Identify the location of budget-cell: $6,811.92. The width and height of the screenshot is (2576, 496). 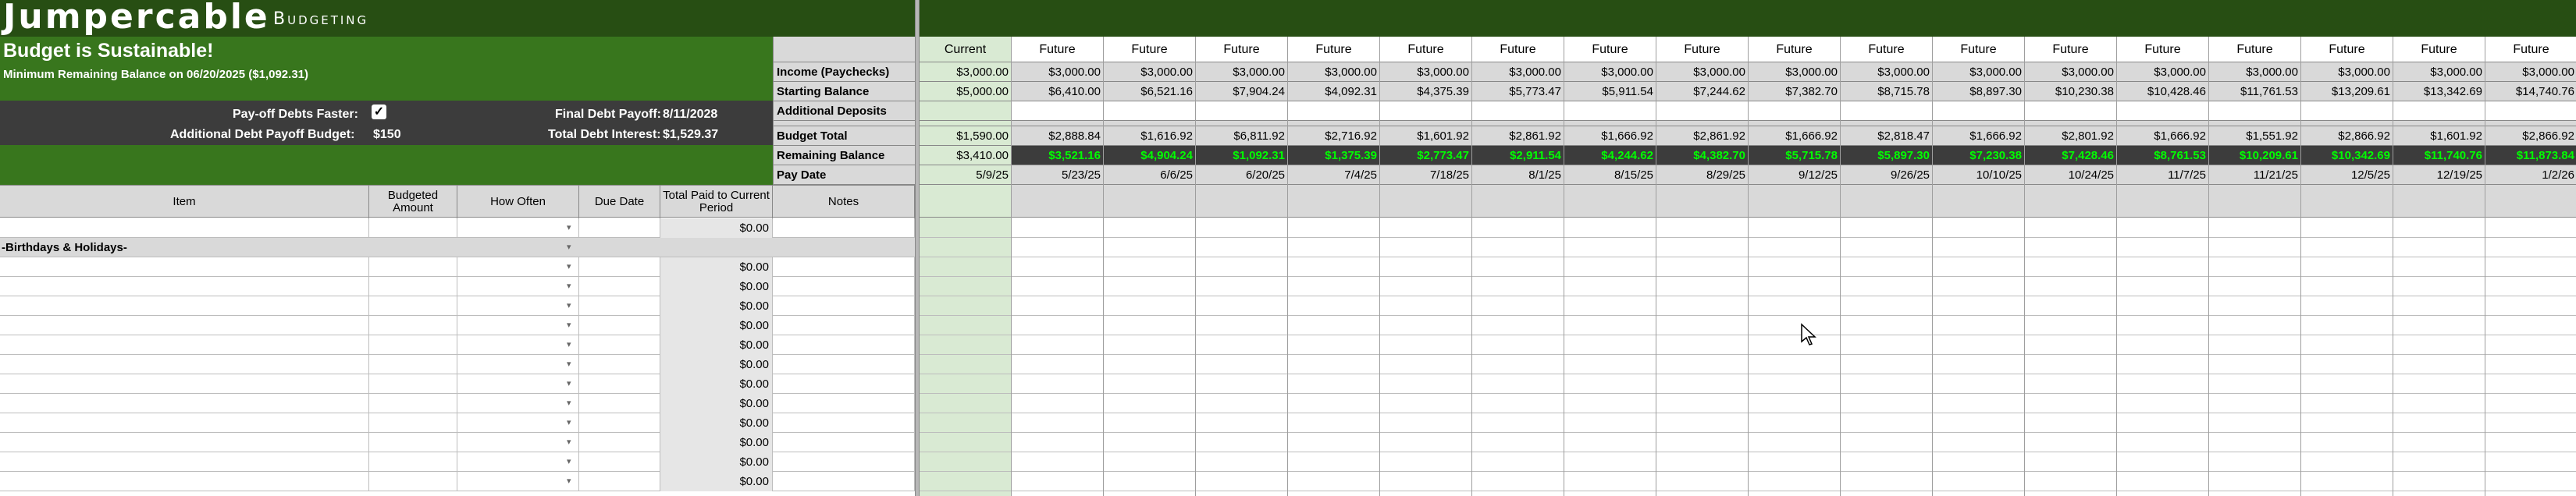
(1241, 136).